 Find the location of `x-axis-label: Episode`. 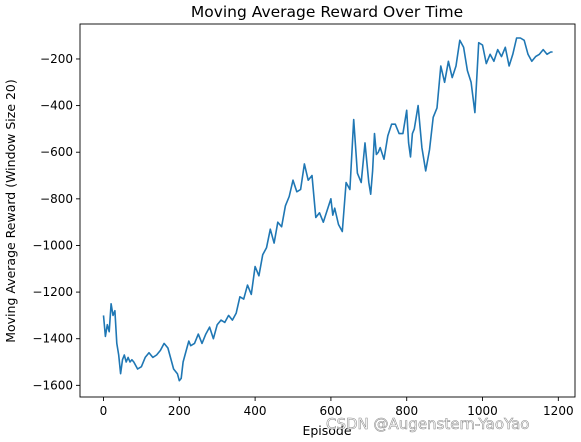

x-axis-label: Episode is located at coordinates (326, 430).